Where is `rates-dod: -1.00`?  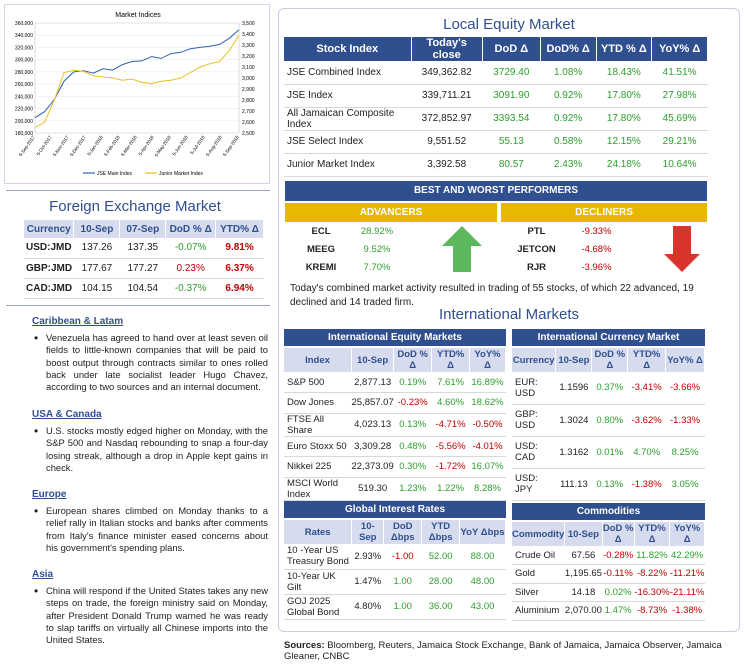
rates-dod: -1.00 is located at coordinates (402, 557).